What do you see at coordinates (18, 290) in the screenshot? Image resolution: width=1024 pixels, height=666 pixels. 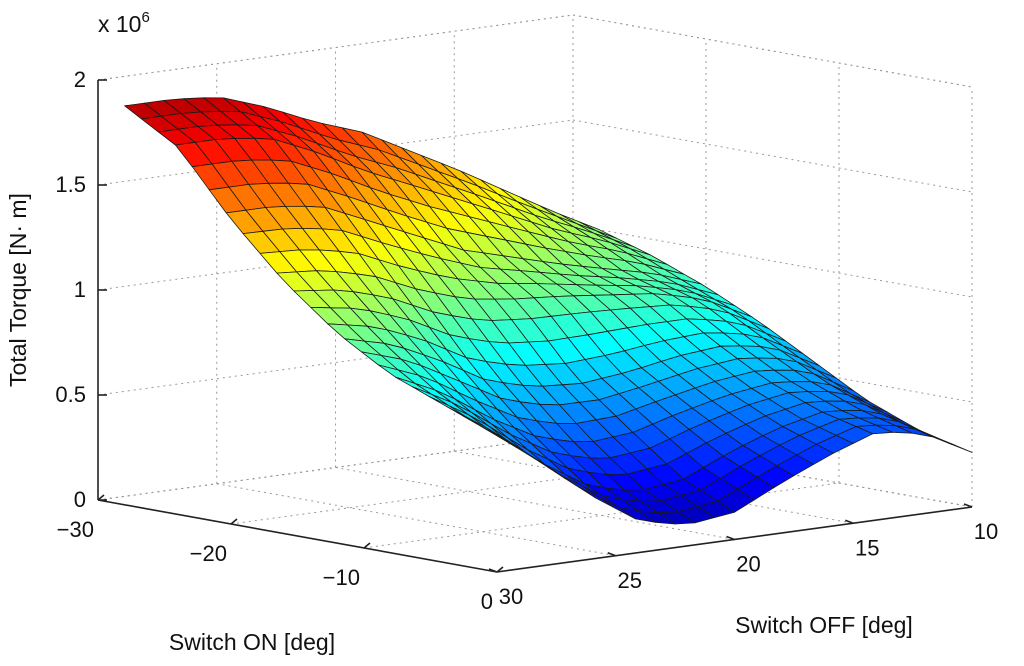 I see `z-axis-title: Total Torque [N· m]` at bounding box center [18, 290].